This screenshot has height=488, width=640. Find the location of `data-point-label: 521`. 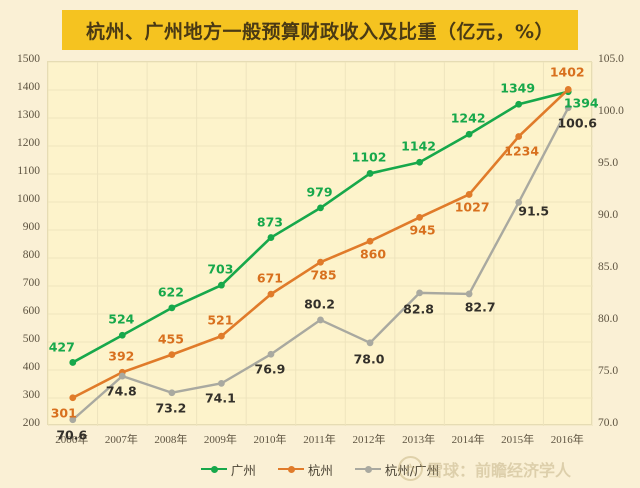

data-point-label: 521 is located at coordinates (220, 320).